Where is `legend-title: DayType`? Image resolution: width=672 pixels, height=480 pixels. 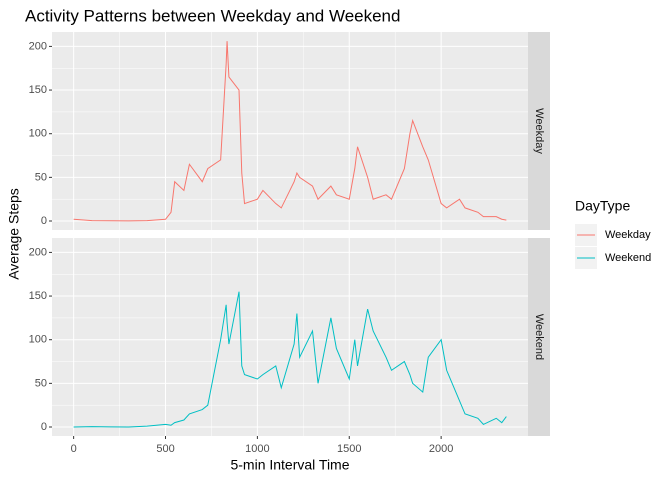
legend-title: DayType is located at coordinates (602, 206).